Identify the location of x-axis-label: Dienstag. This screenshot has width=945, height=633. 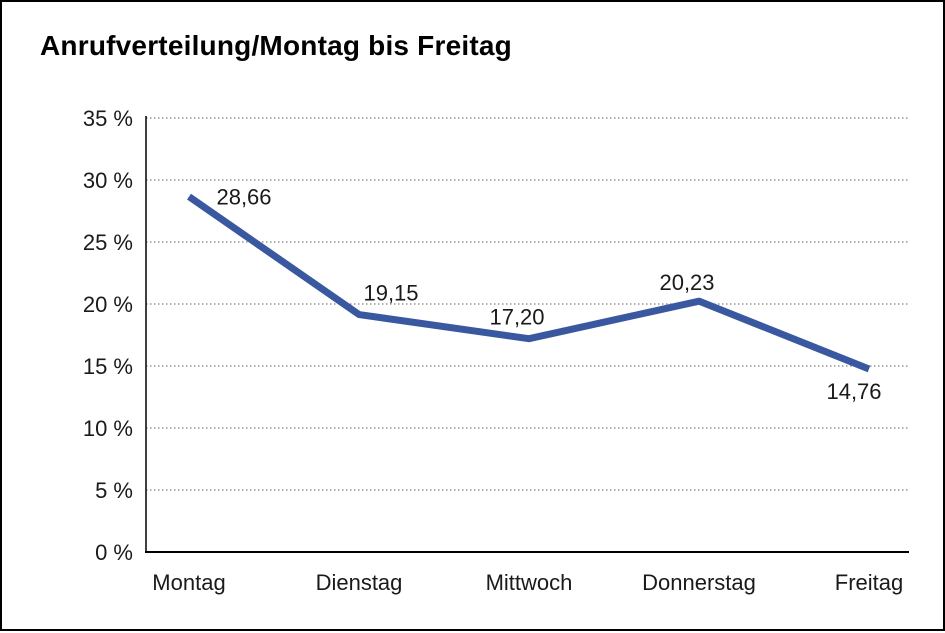
(359, 582).